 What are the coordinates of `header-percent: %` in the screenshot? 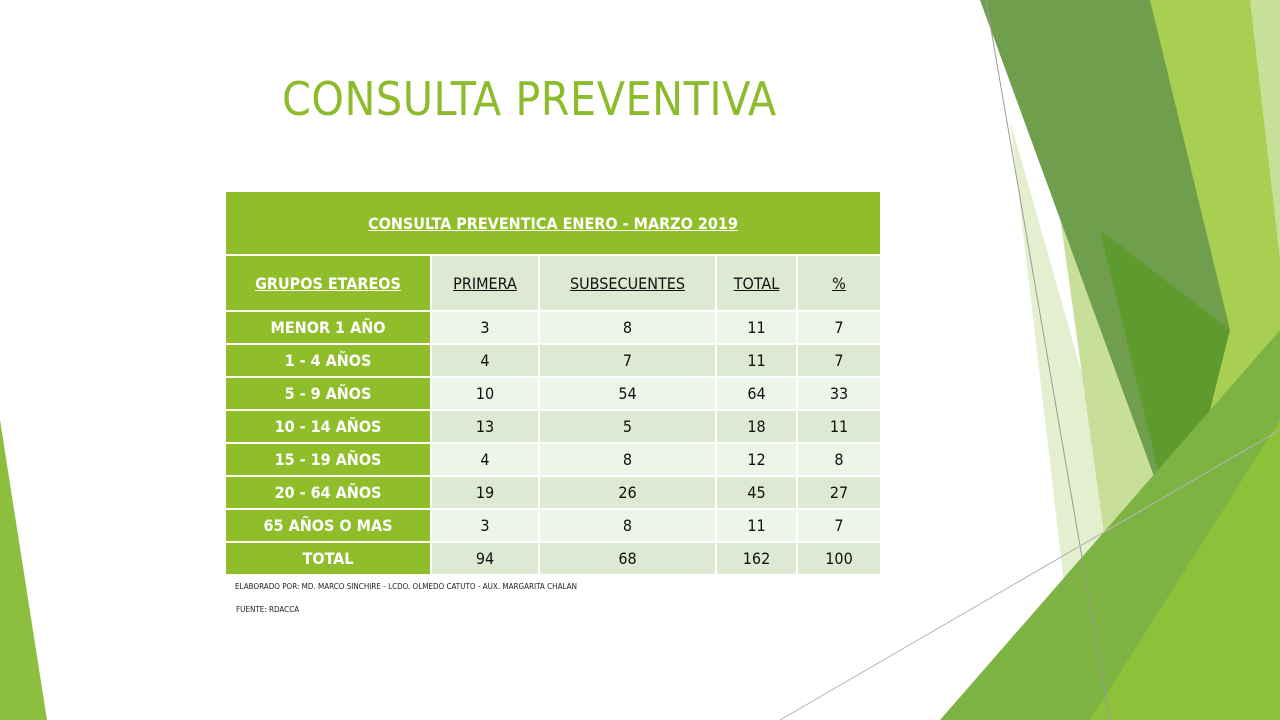 It's located at (838, 283).